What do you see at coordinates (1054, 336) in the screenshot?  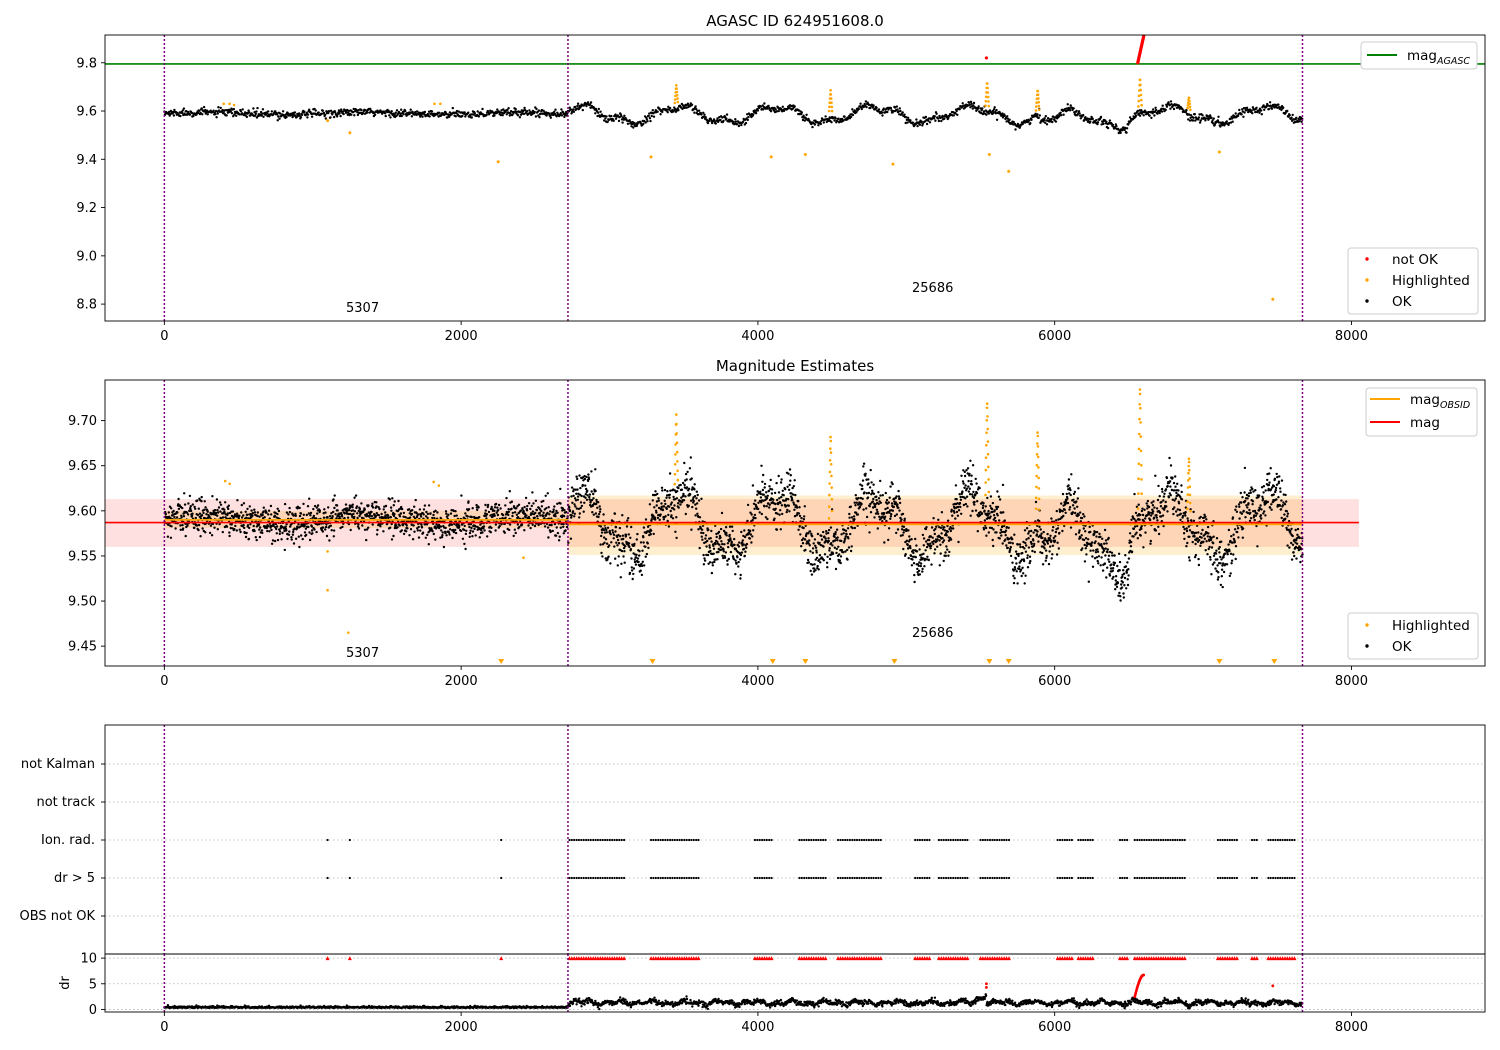 I see `x-tick-label: 6000` at bounding box center [1054, 336].